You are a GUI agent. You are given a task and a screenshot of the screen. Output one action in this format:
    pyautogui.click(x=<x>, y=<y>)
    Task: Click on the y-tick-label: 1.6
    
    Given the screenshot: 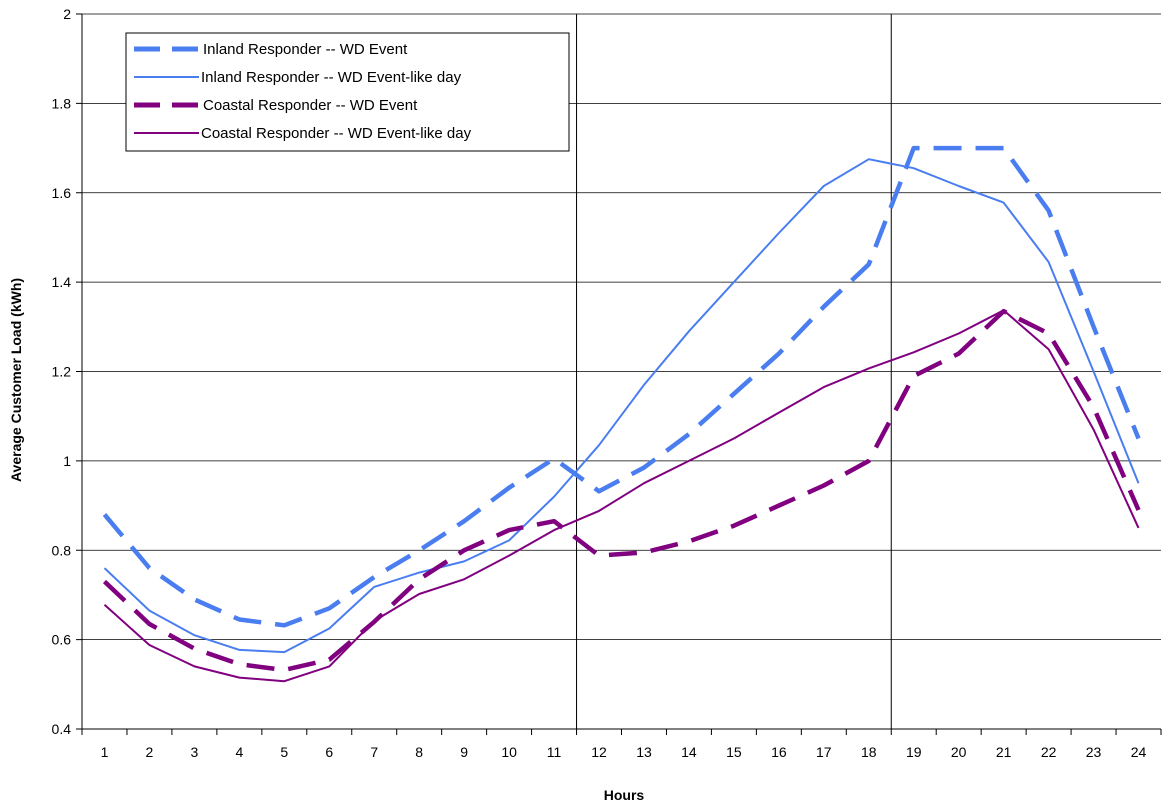 What is the action you would take?
    pyautogui.click(x=62, y=193)
    